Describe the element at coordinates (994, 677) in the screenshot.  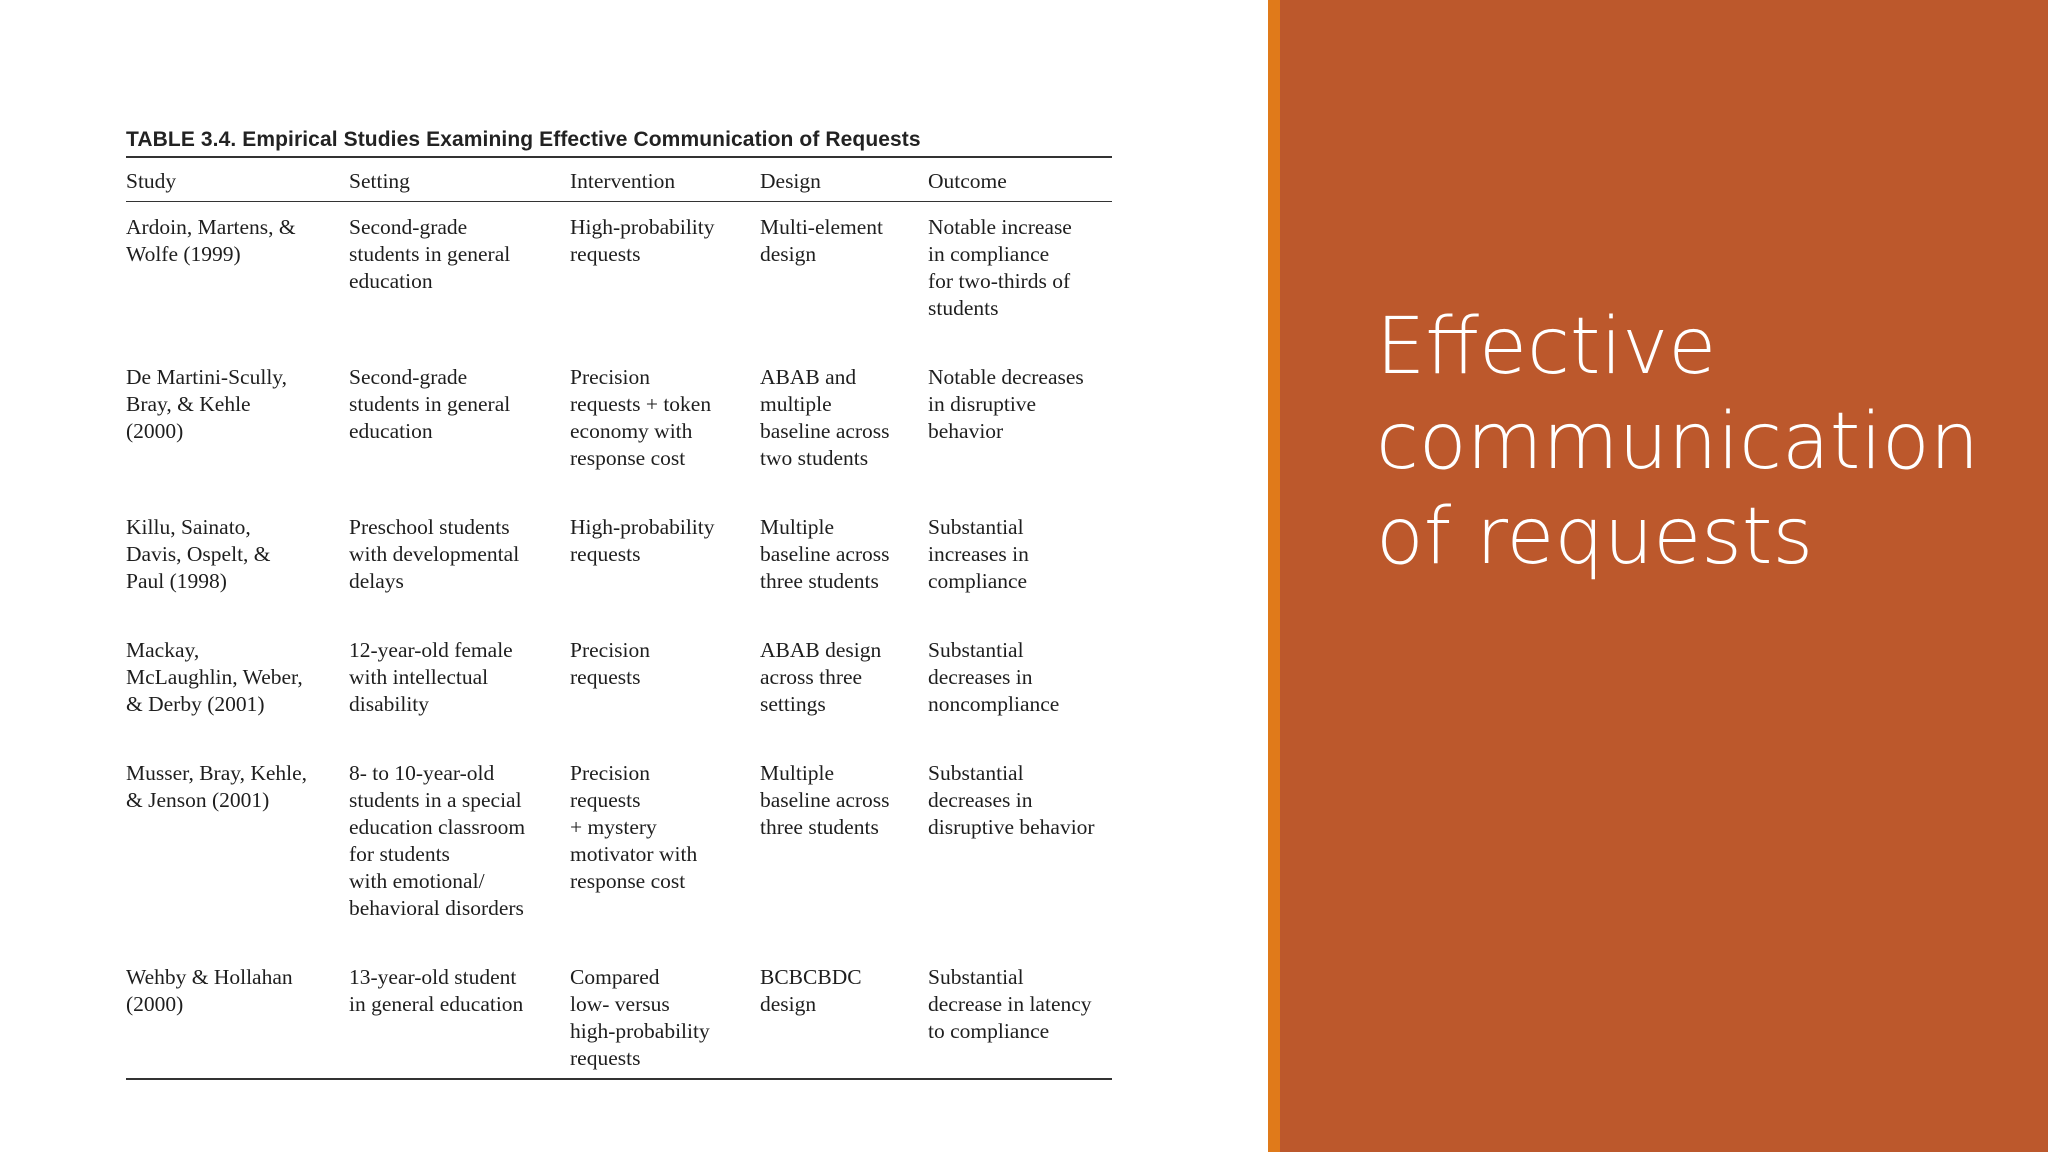
I see `cell-outcome: Substantial decreases in noncompliance` at that location.